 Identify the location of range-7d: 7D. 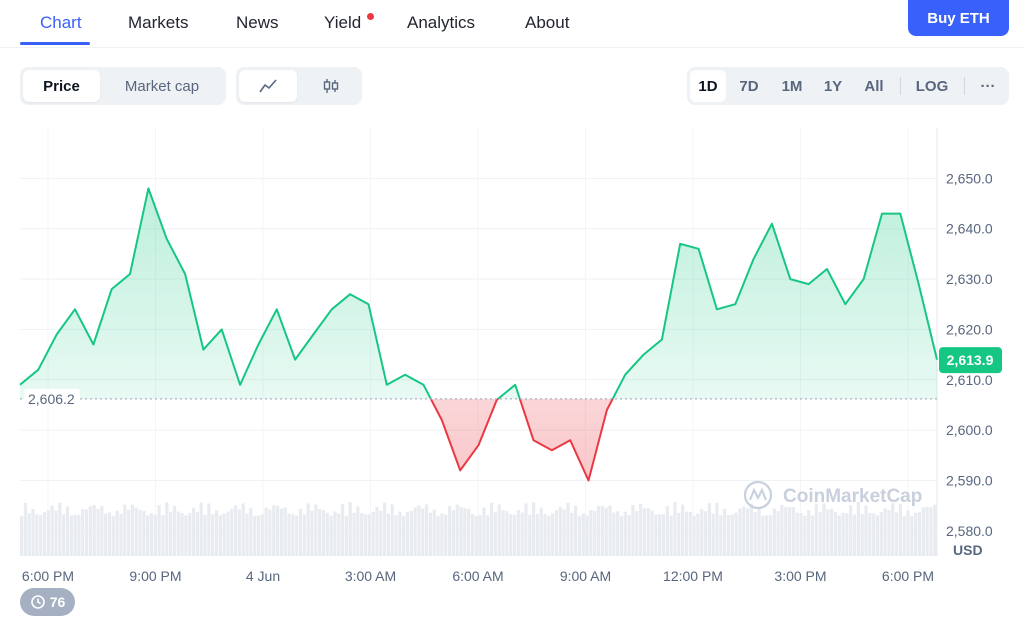
(749, 86).